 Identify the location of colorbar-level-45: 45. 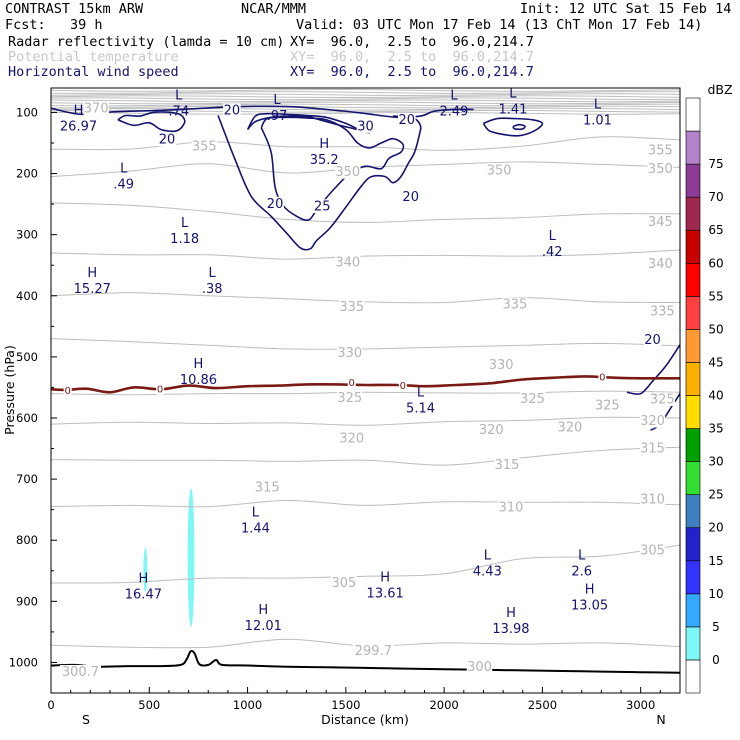
(715, 362).